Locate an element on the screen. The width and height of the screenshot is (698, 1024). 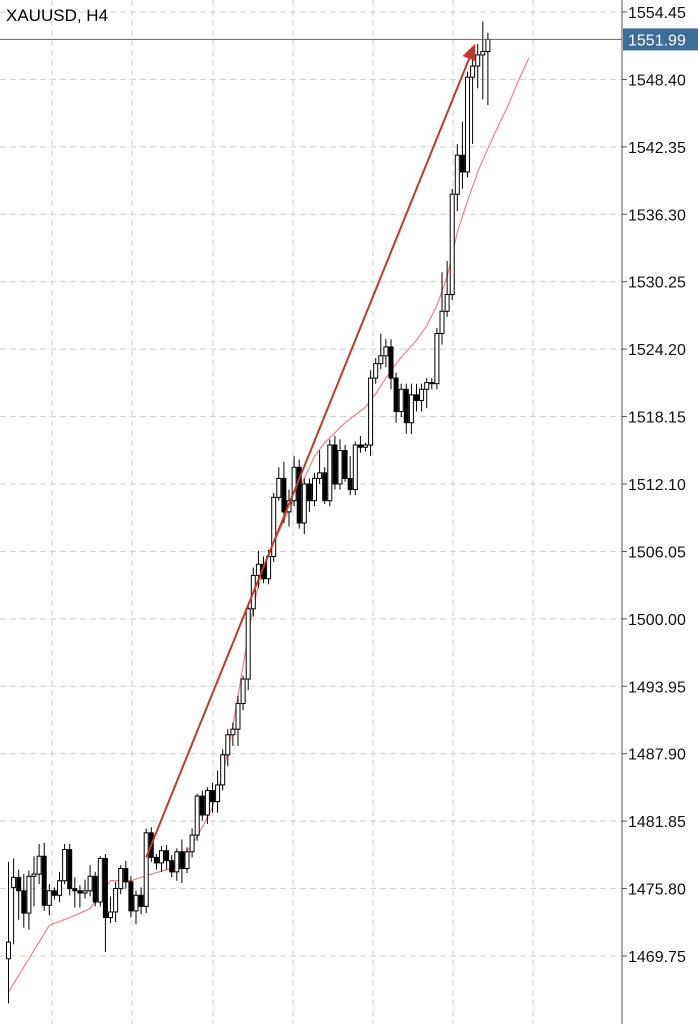
y-tick-label: 1536.30 is located at coordinates (657, 215).